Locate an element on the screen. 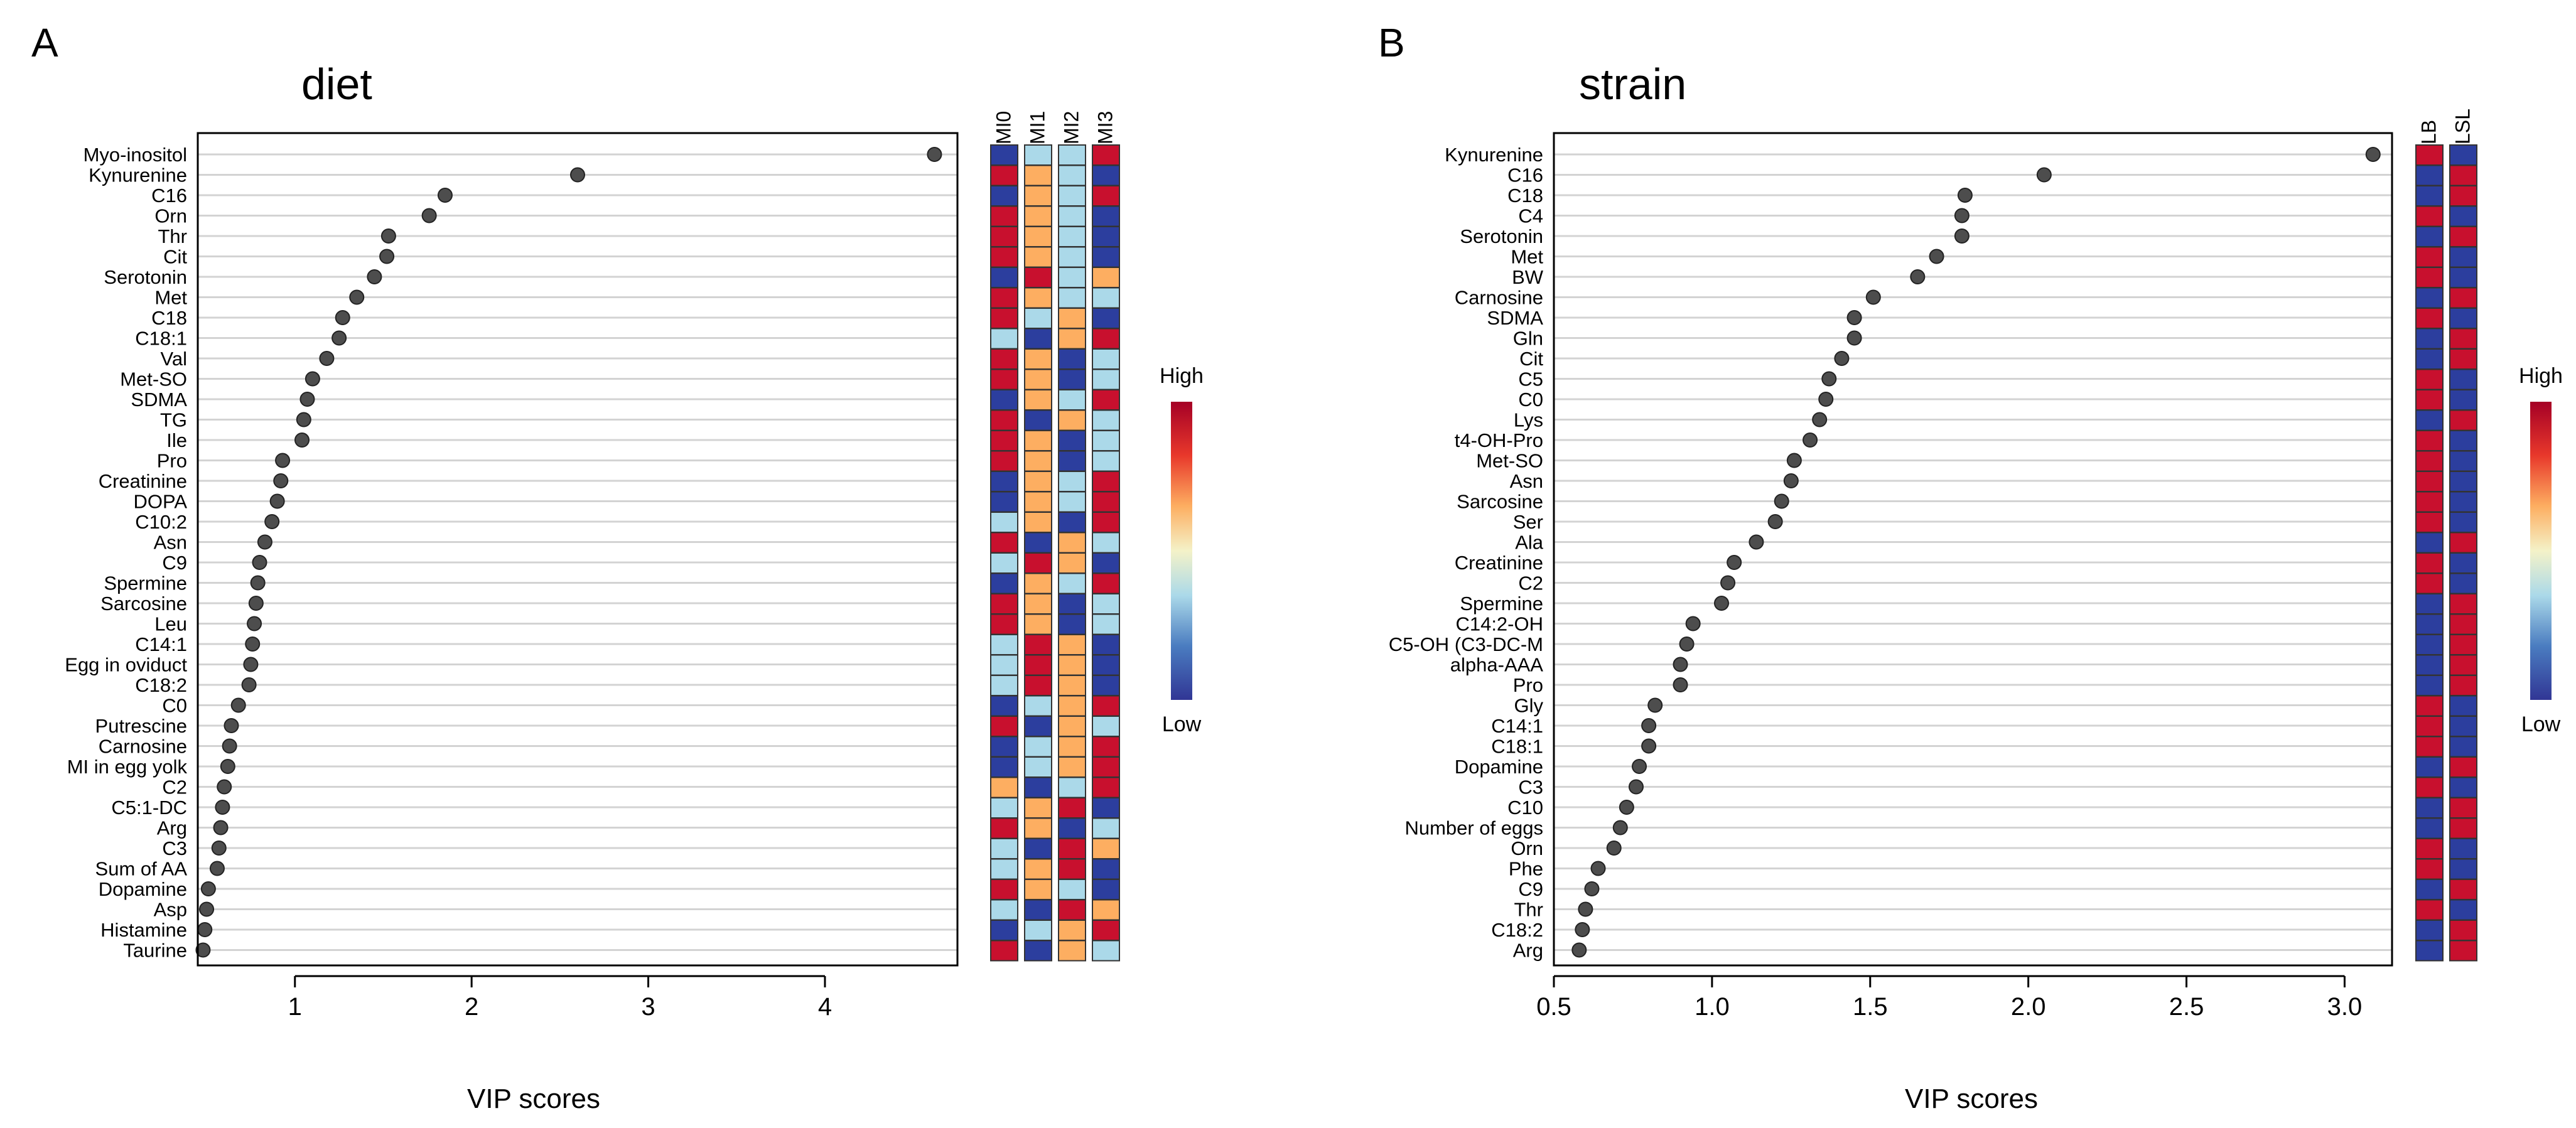  panel-a-row-label: Creatinine is located at coordinates (143, 481).